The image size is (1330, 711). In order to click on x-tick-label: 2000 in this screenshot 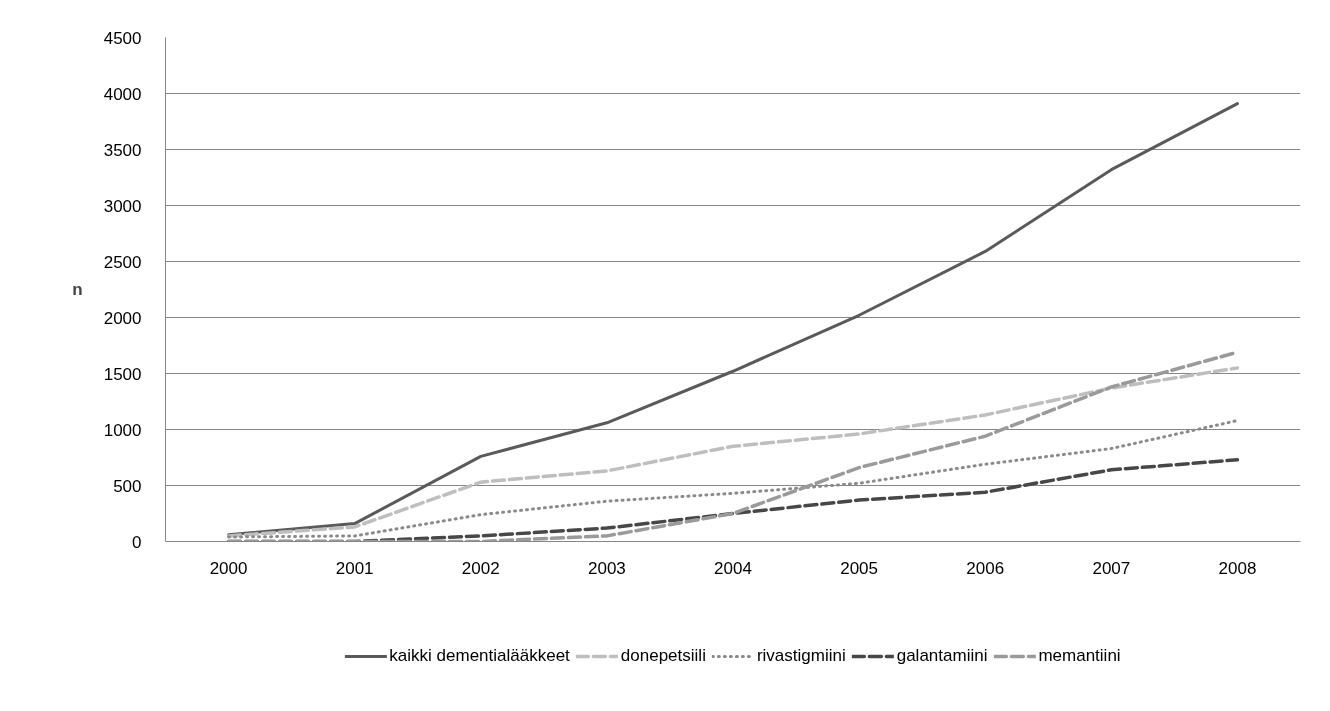, I will do `click(228, 568)`.